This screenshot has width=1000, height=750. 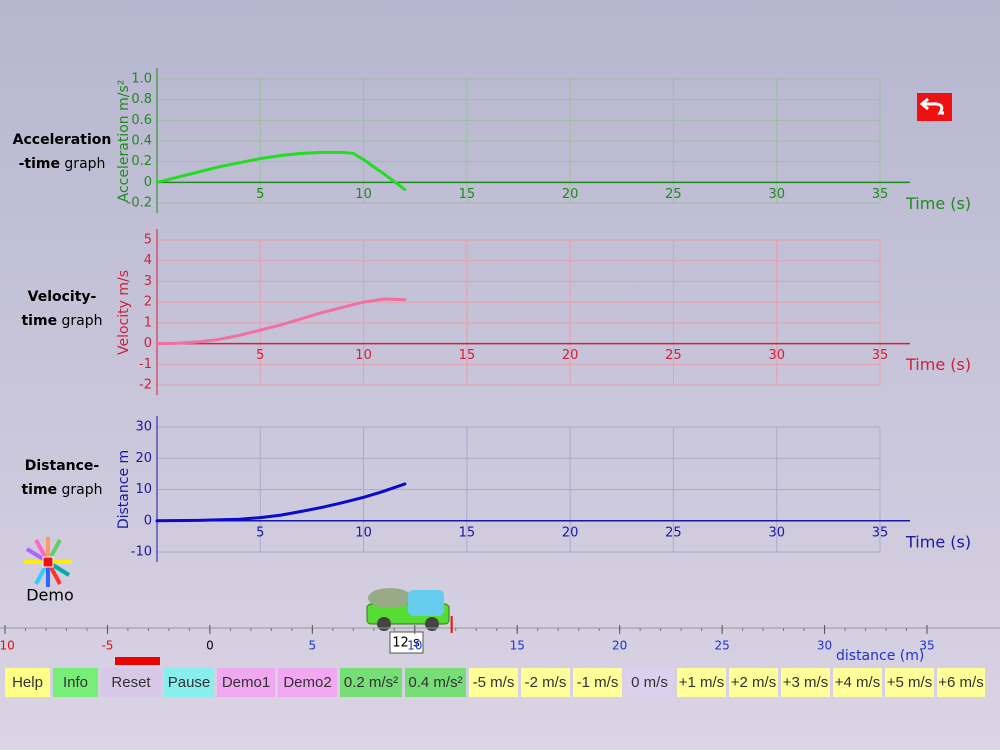 I want to click on graph-title: Acceleration, so click(x=62, y=140).